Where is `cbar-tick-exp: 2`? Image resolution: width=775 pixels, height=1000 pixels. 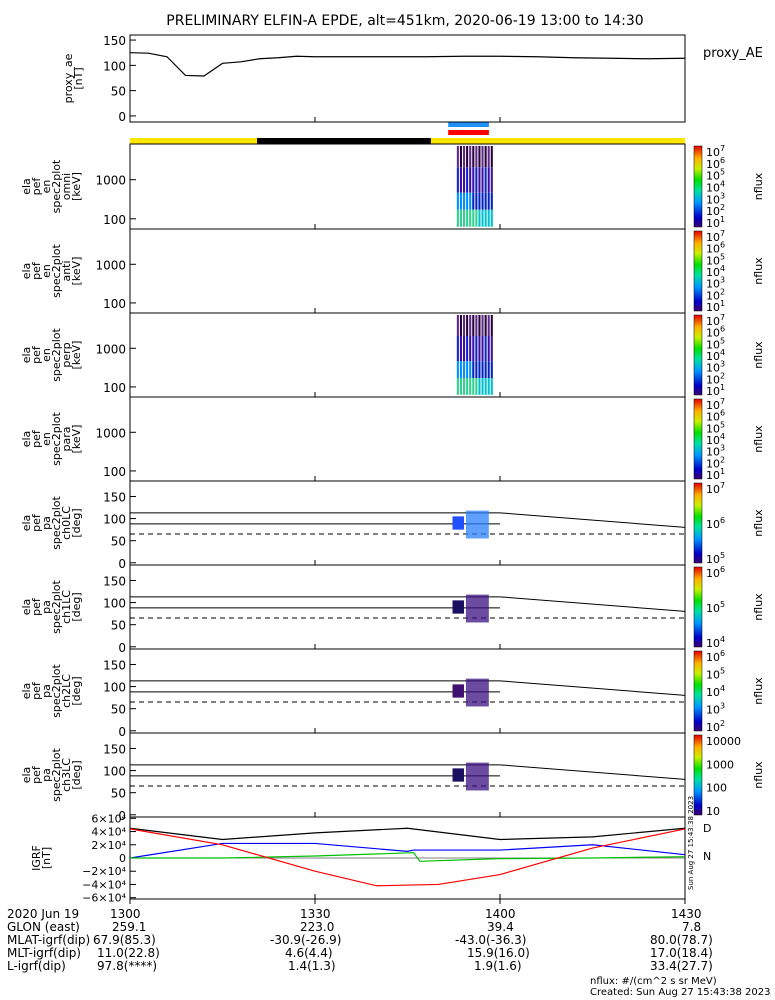 cbar-tick-exp: 2 is located at coordinates (722, 459).